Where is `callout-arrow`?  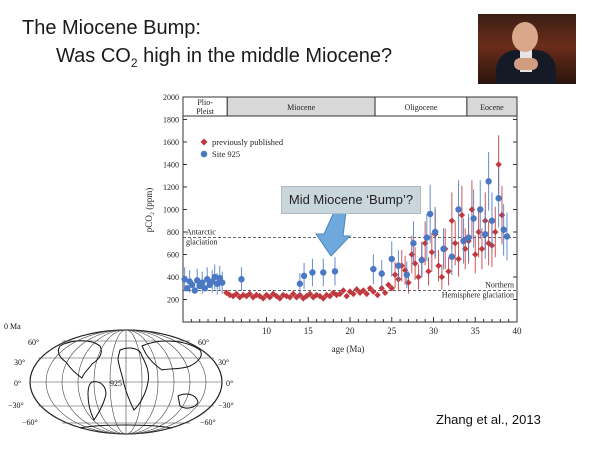
callout-arrow is located at coordinates (333, 234).